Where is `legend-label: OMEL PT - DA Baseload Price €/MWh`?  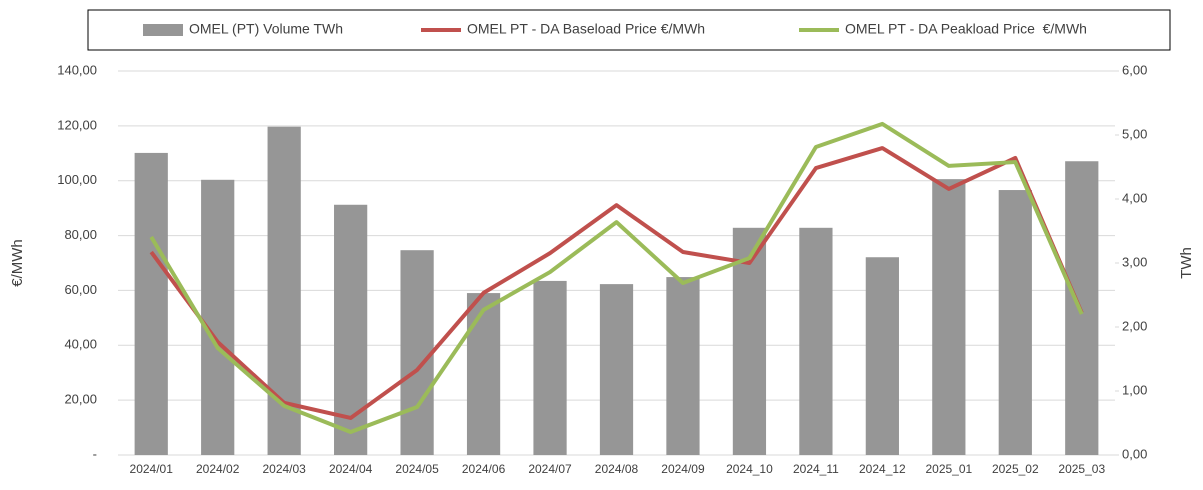 legend-label: OMEL PT - DA Baseload Price €/MWh is located at coordinates (586, 29).